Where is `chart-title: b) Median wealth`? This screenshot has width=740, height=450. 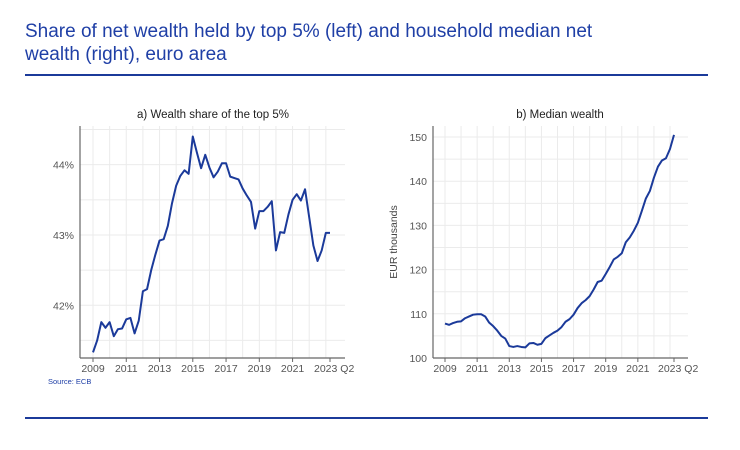 chart-title: b) Median wealth is located at coordinates (560, 115).